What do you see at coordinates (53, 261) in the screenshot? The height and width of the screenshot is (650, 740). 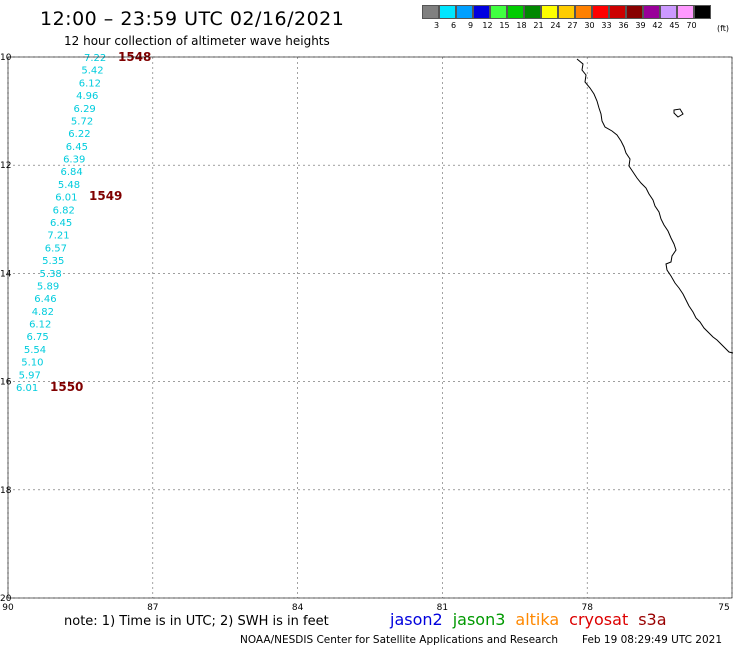 I see `wave-height-value: 5.35` at bounding box center [53, 261].